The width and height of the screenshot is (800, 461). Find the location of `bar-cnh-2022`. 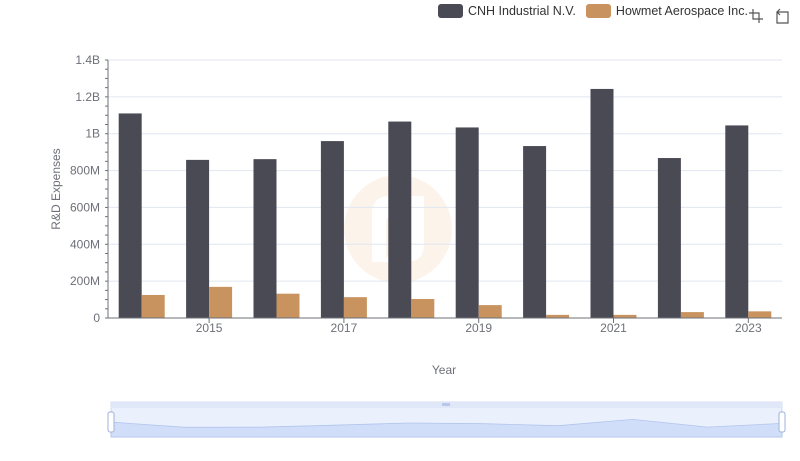

bar-cnh-2022 is located at coordinates (669, 238).